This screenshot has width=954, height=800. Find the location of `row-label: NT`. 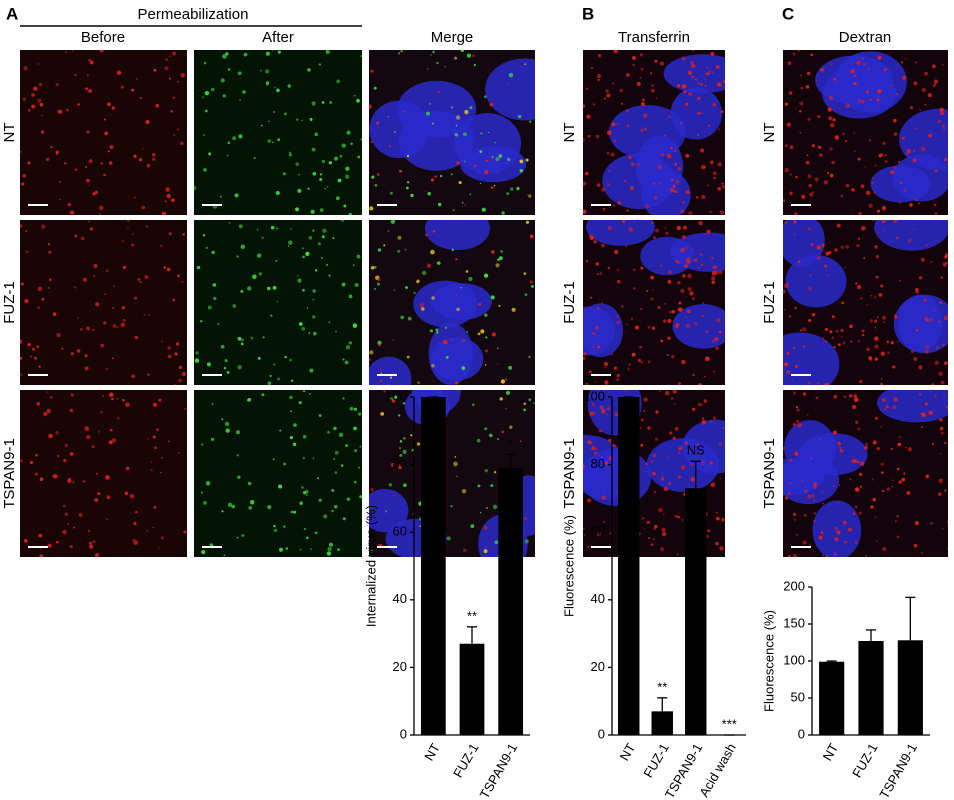

row-label: NT is located at coordinates (569, 133).